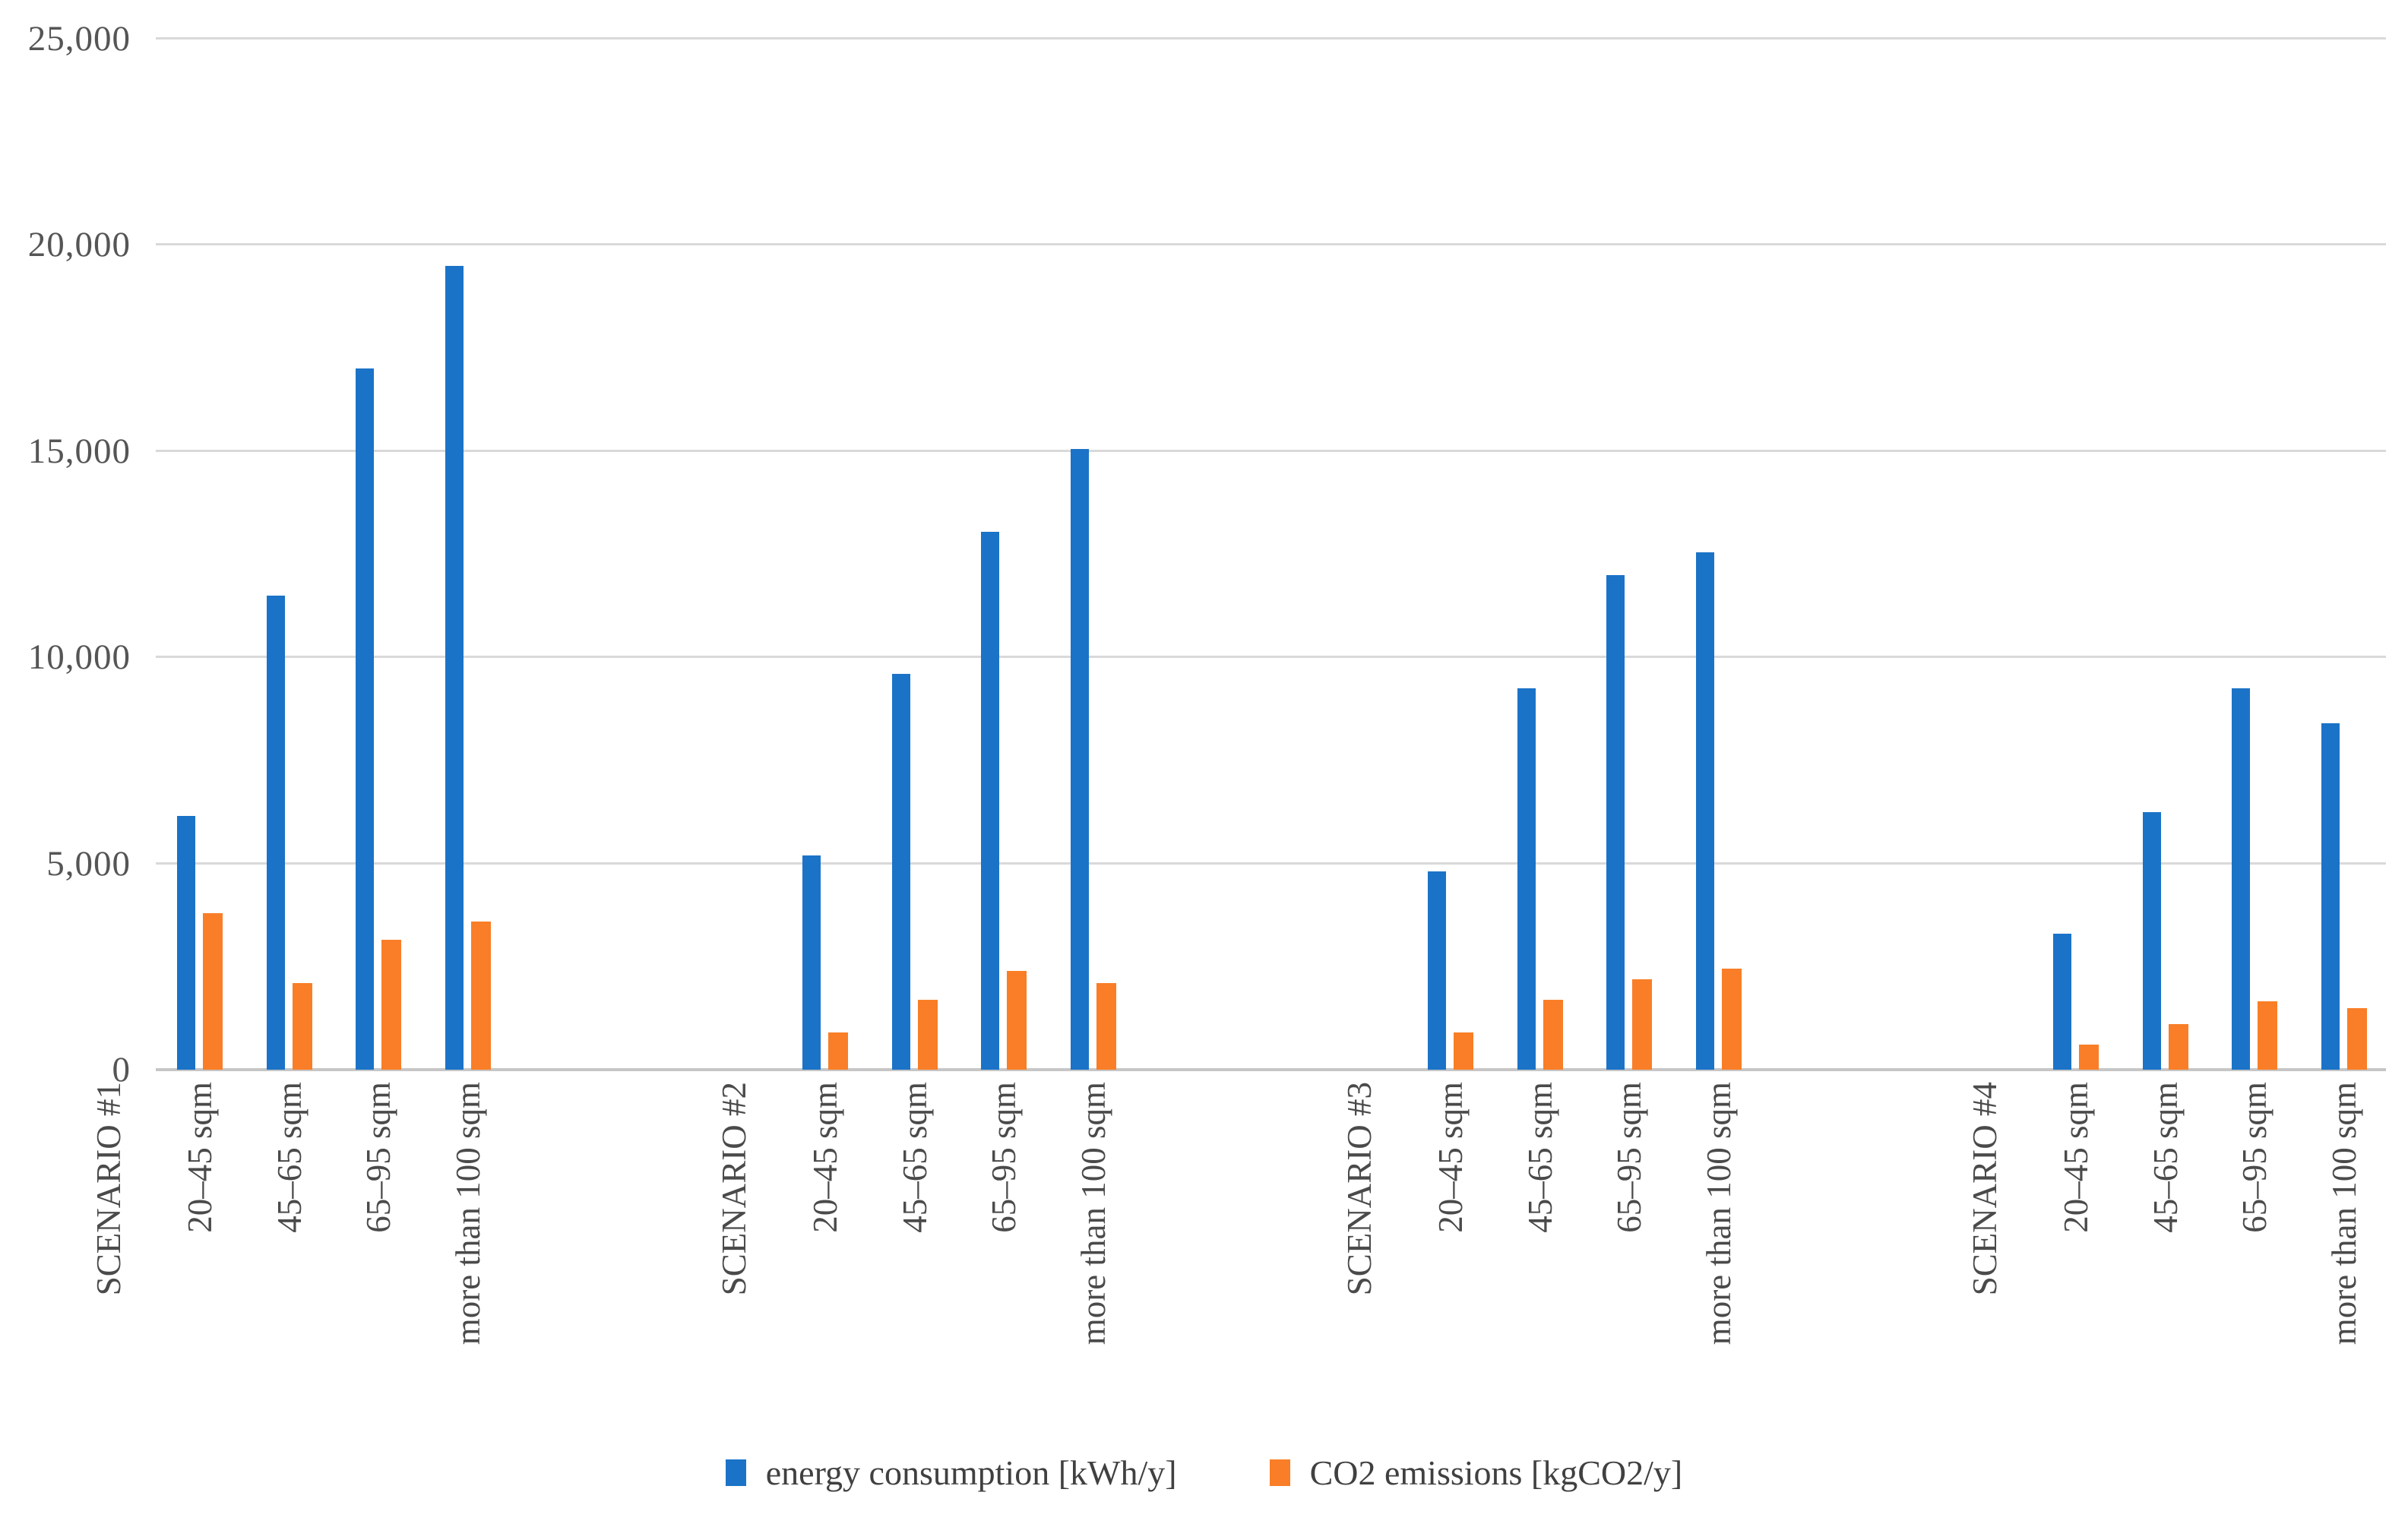 This screenshot has width=2408, height=1524. Describe the element at coordinates (88, 863) in the screenshot. I see `y-axis-tick-label: 5,000` at that location.